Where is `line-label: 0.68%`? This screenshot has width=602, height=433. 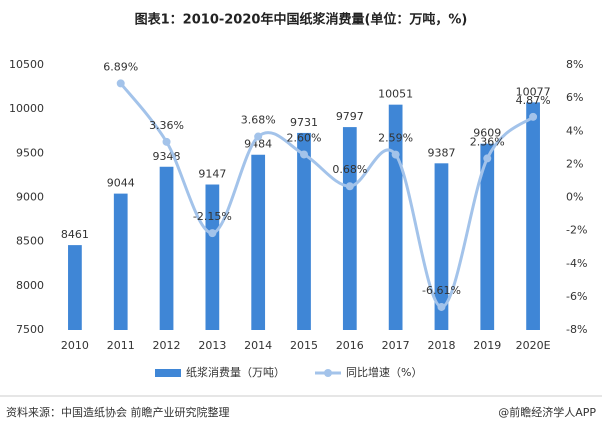 line-label: 0.68% is located at coordinates (349, 169).